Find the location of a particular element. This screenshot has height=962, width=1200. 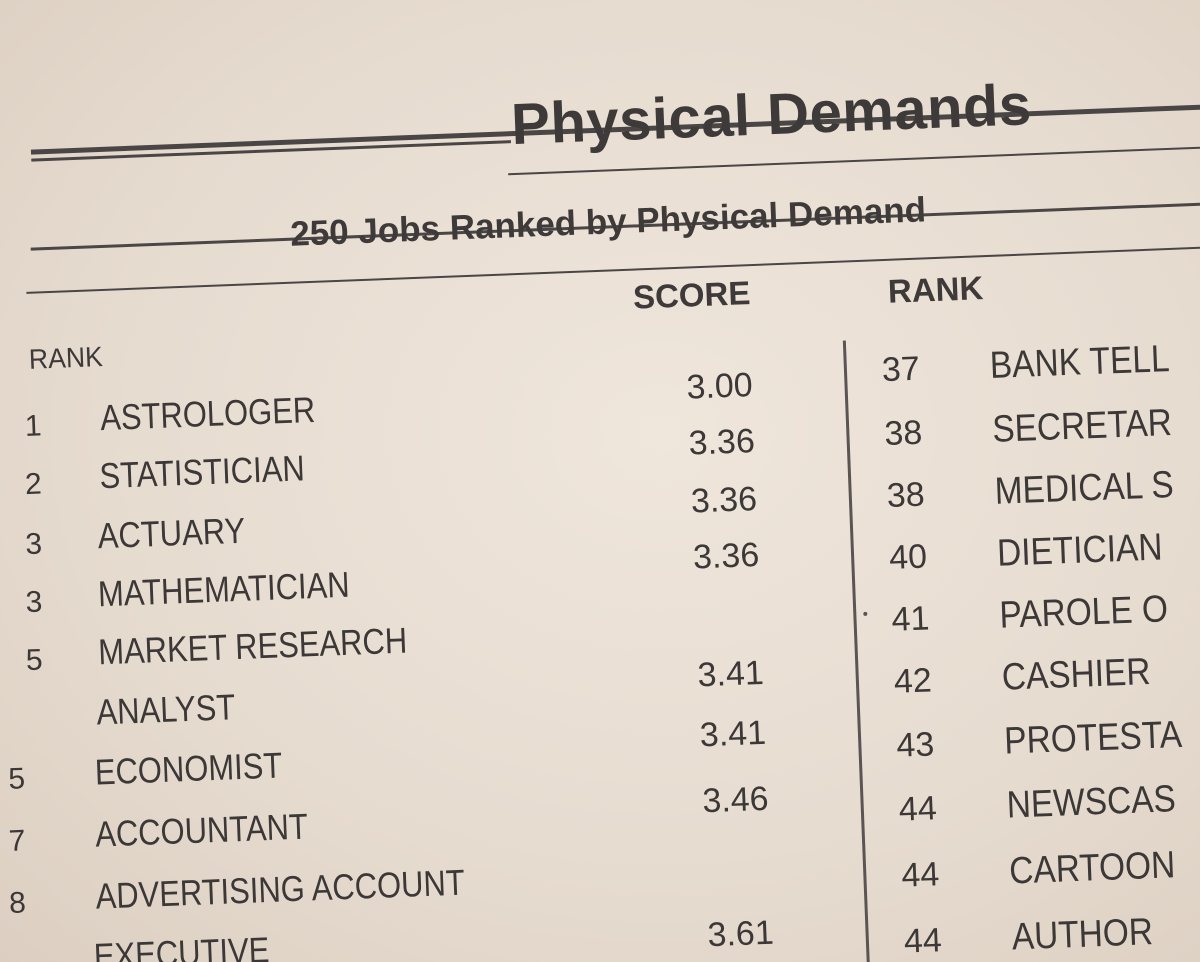

row-score: 3.46 is located at coordinates (735, 800).